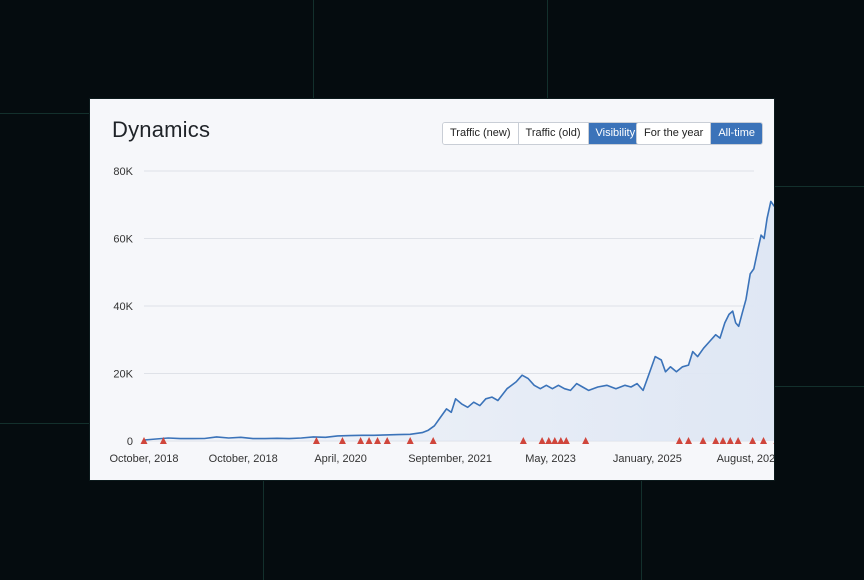  What do you see at coordinates (340, 459) in the screenshot?
I see `x-tick-label: April, 2020` at bounding box center [340, 459].